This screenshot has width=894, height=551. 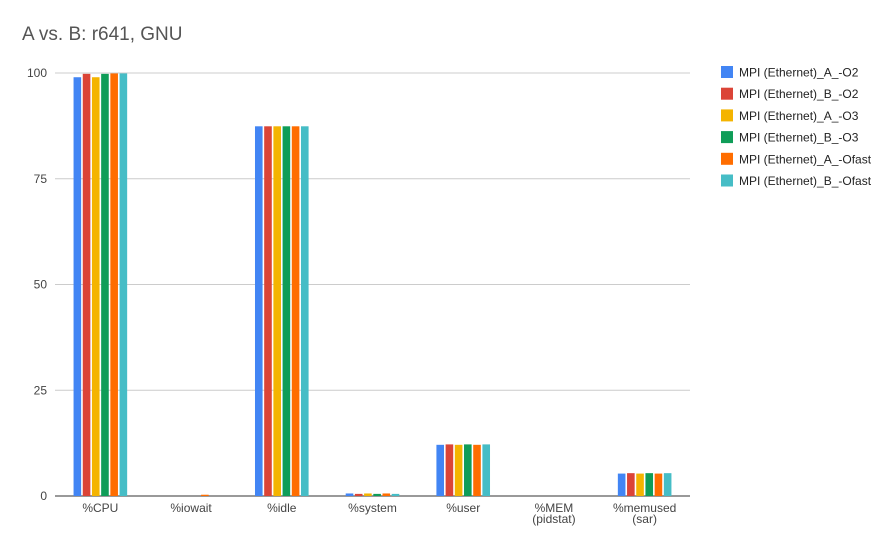 I want to click on legend-label: MPI (Ethernet)_A_-Ofast, so click(x=805, y=159).